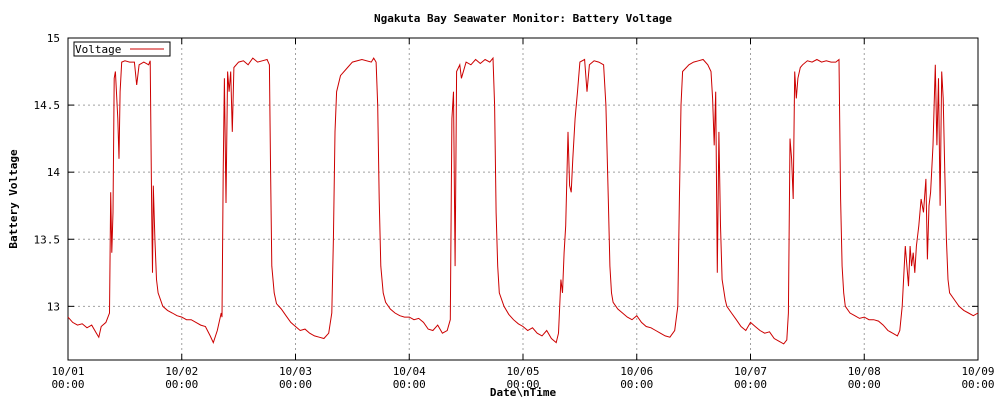 The height and width of the screenshot is (400, 1000). What do you see at coordinates (53, 38) in the screenshot?
I see `y-tick-label: 15` at bounding box center [53, 38].